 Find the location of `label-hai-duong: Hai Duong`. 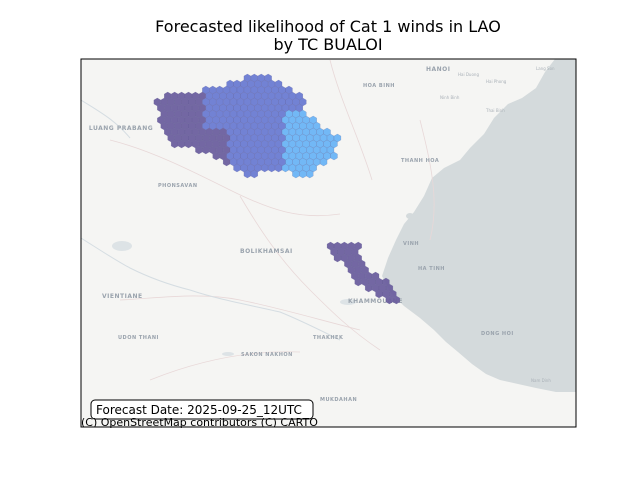

label-hai-duong: Hai Duong is located at coordinates (468, 74).